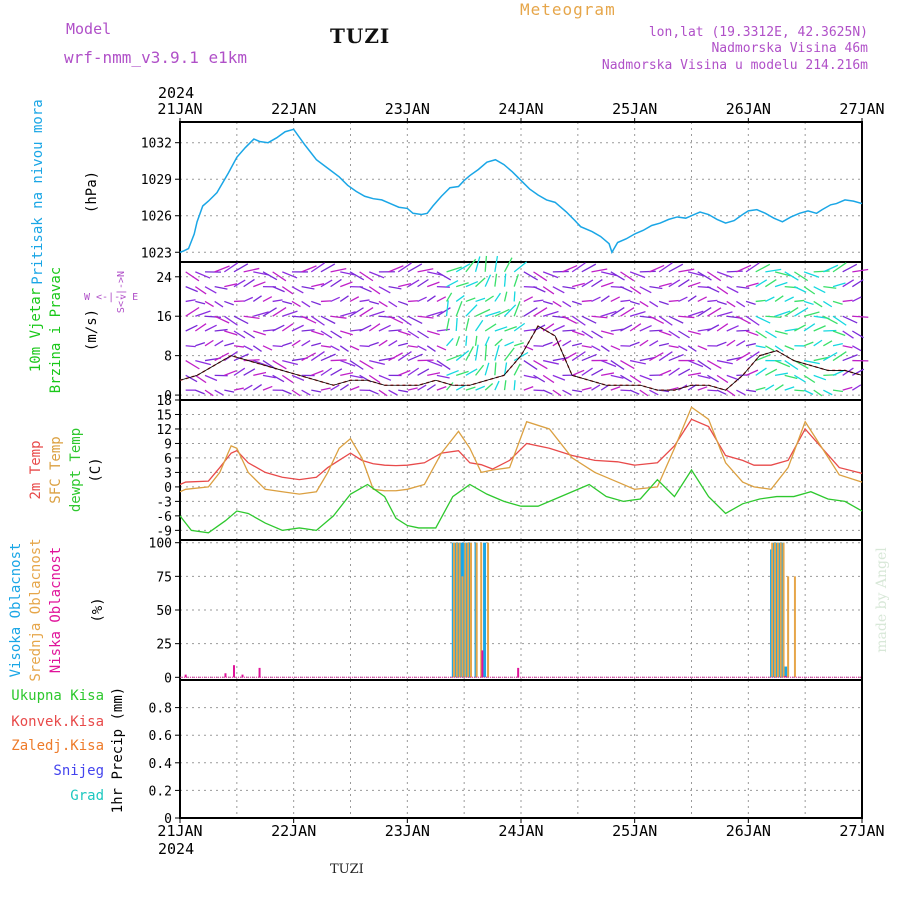 The height and width of the screenshot is (900, 900). What do you see at coordinates (568, 9) in the screenshot?
I see `meteogram-title: Meteogram` at bounding box center [568, 9].